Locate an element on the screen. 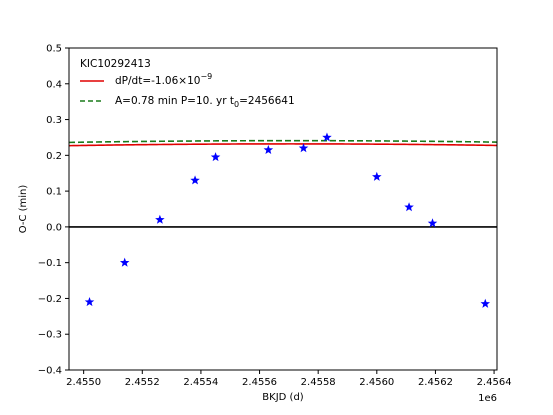  y-tick-label: 0.2 is located at coordinates (54, 156).